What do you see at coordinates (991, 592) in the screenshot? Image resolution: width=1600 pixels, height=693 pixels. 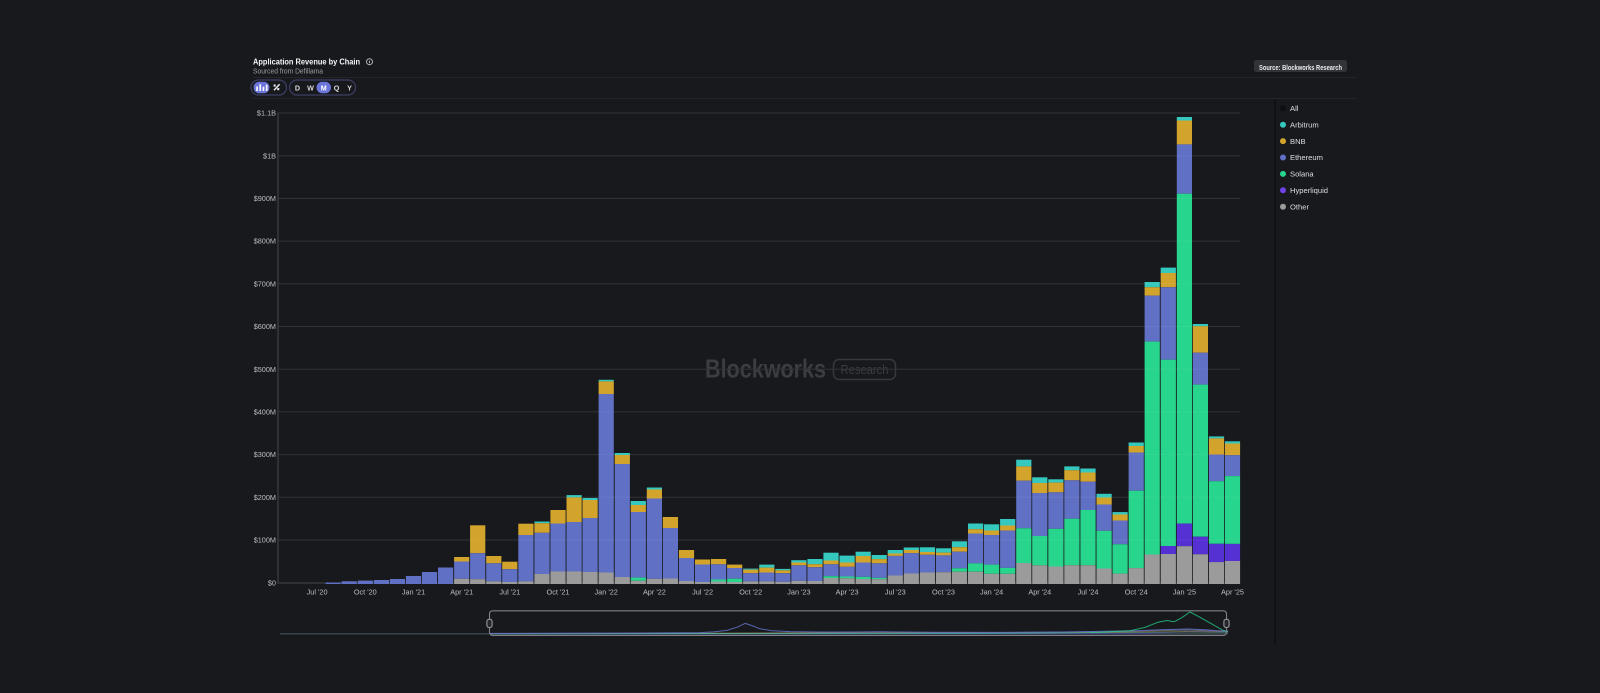 I see `svg-text: Jan '24` at bounding box center [991, 592].